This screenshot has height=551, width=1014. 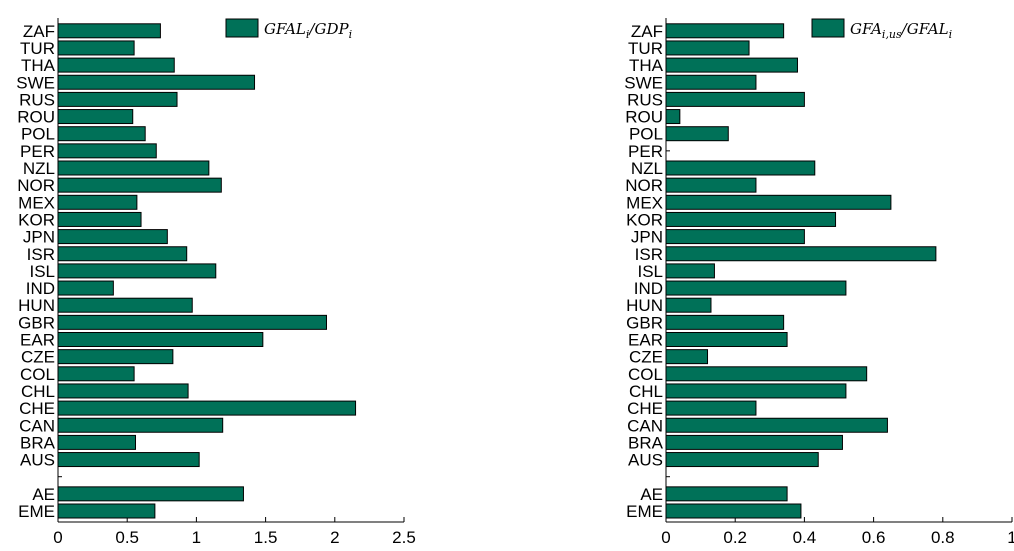 What do you see at coordinates (651, 494) in the screenshot?
I see `category-label: AE` at bounding box center [651, 494].